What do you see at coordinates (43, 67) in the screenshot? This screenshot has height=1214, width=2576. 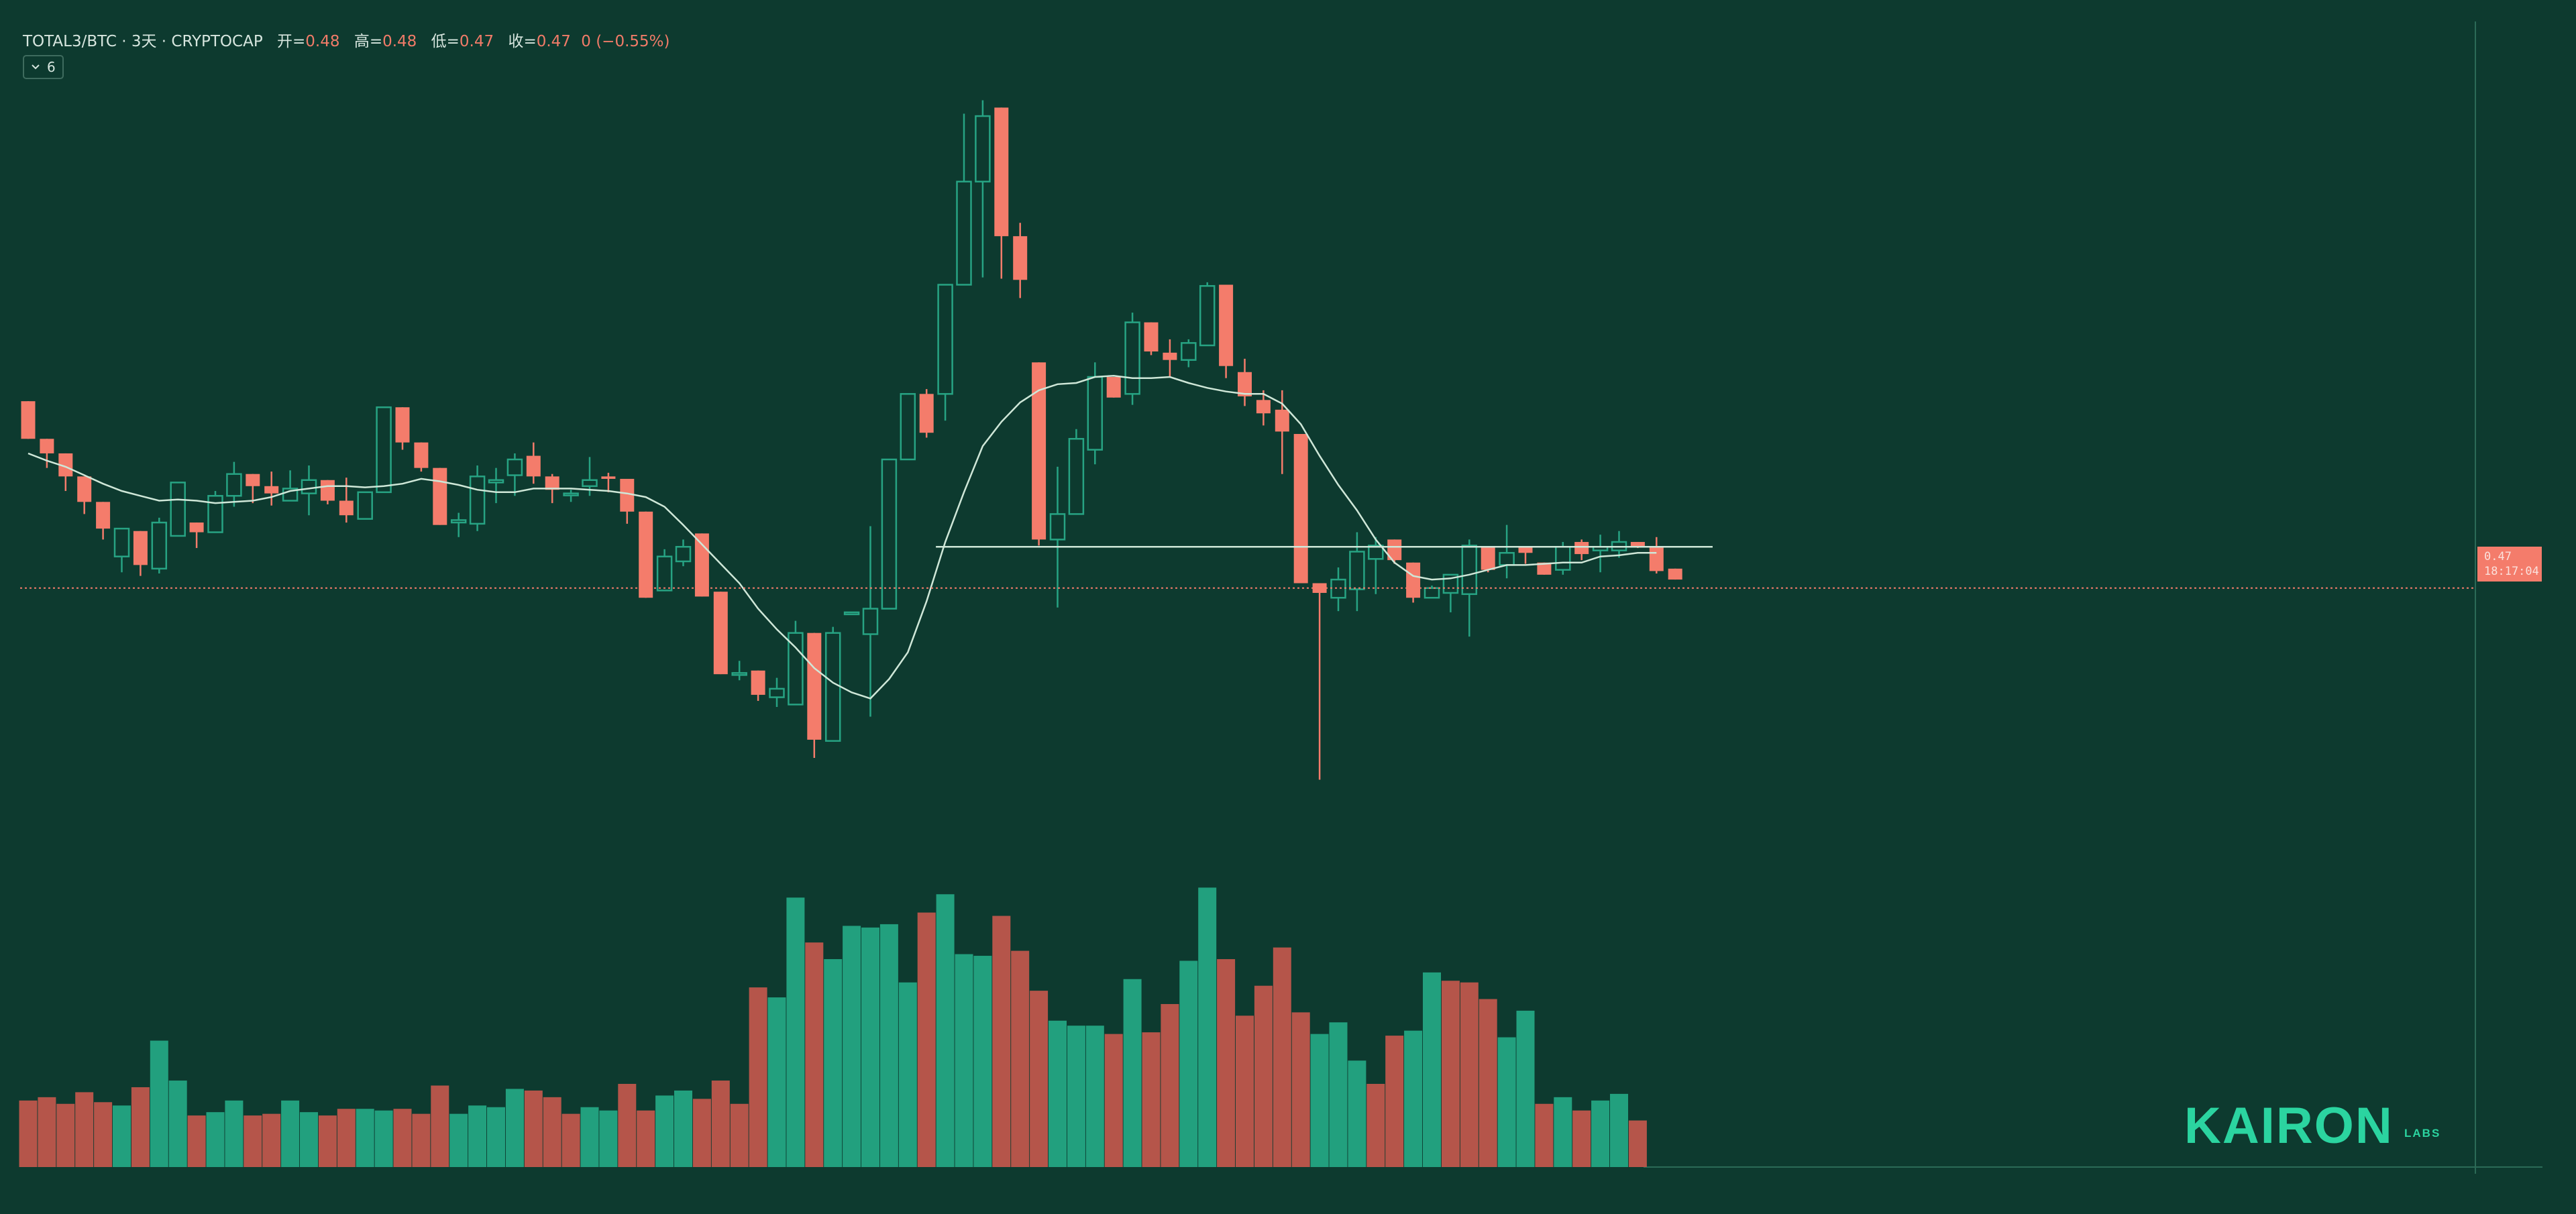 I see `indicators-toggle-button: 6` at bounding box center [43, 67].